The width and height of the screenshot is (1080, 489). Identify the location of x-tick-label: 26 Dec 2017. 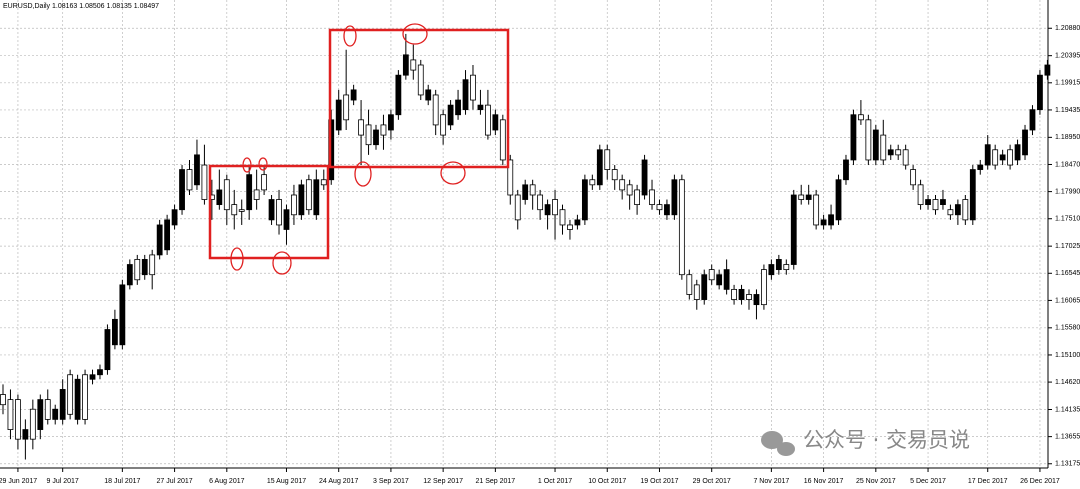
(1040, 481).